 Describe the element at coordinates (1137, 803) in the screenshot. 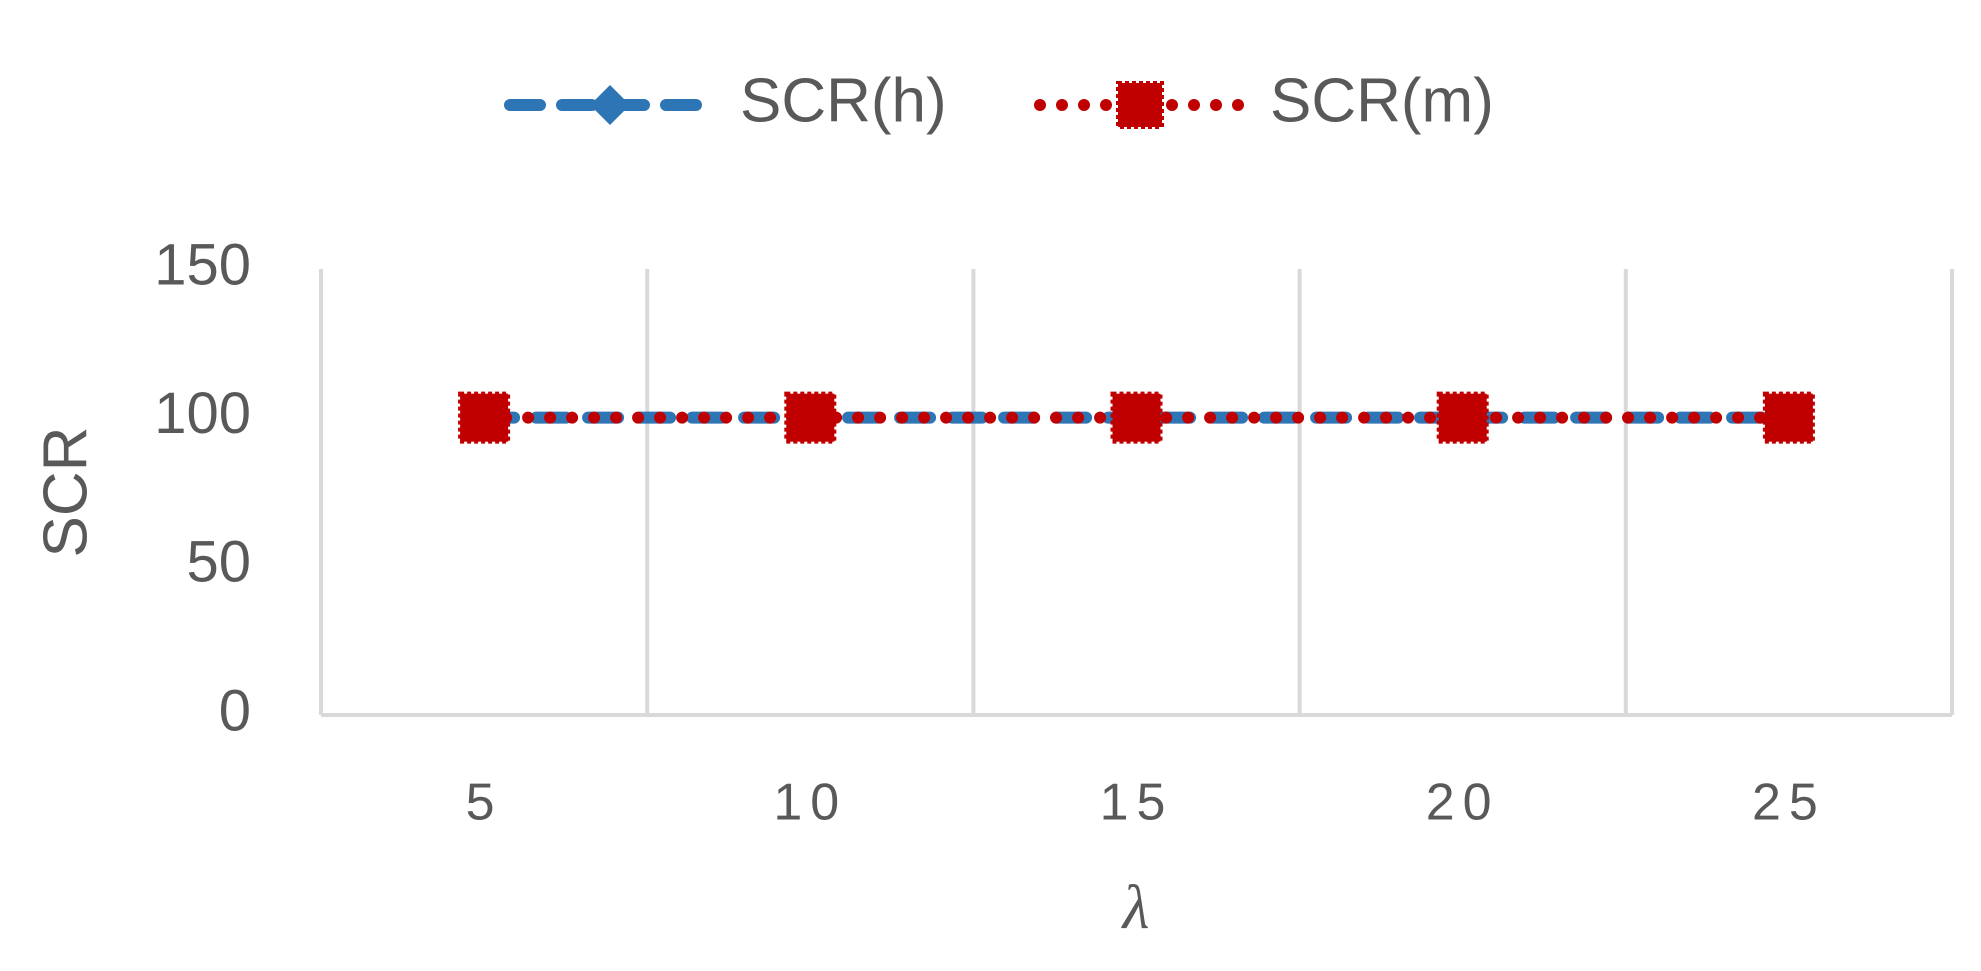

I see `x-tick-label: 15` at that location.